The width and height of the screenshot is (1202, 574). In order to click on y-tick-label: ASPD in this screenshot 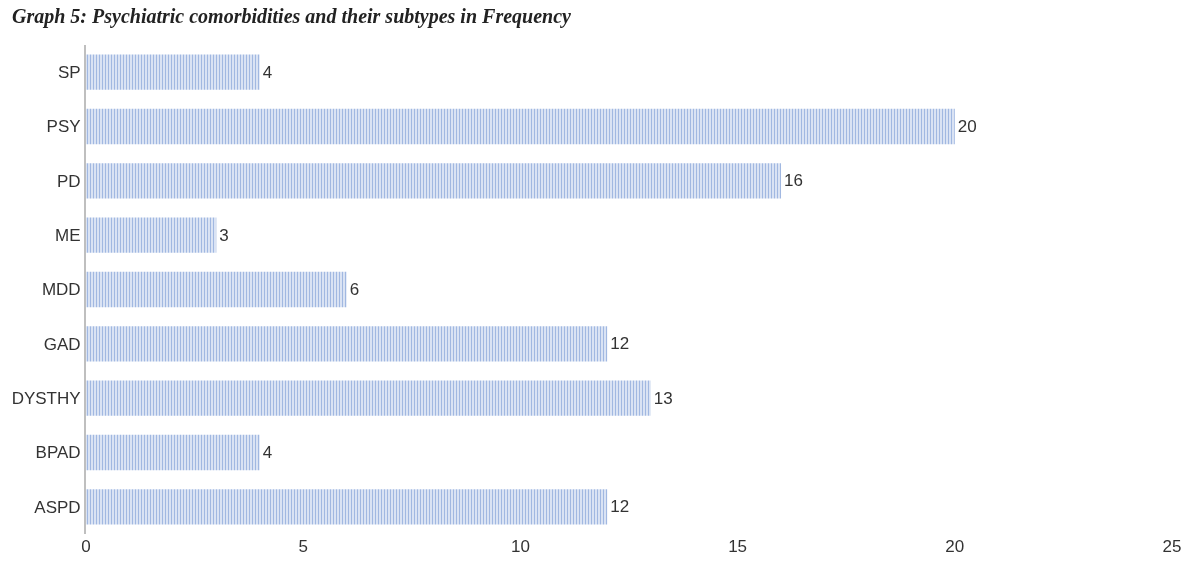, I will do `click(57, 507)`.